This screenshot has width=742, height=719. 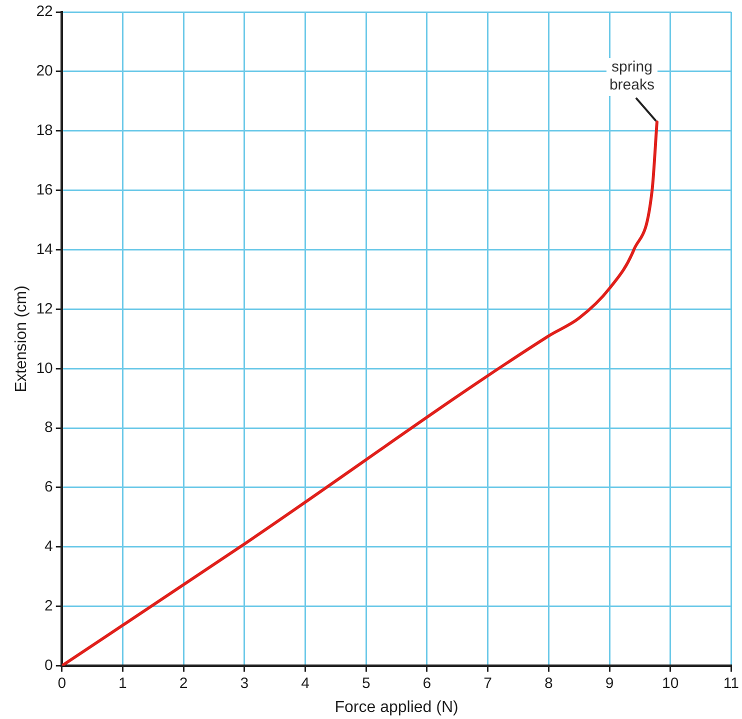 I want to click on y-tick-label: 14, so click(x=44, y=249).